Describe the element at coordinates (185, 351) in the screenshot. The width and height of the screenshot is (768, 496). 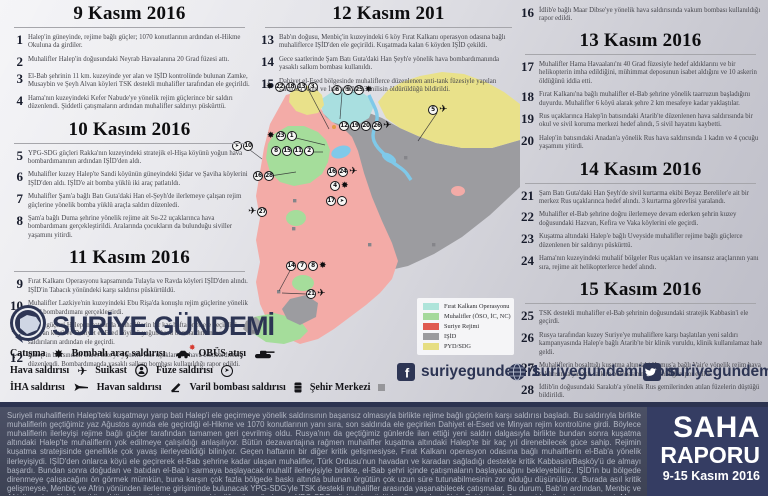
I see `car-bomb-icon: ✸` at that location.